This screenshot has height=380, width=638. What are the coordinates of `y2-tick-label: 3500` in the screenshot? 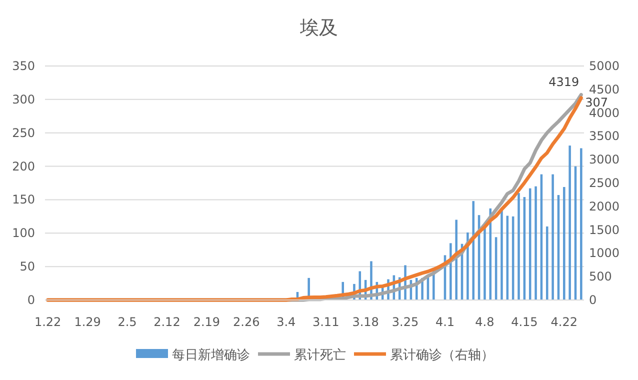 It's located at (604, 136).